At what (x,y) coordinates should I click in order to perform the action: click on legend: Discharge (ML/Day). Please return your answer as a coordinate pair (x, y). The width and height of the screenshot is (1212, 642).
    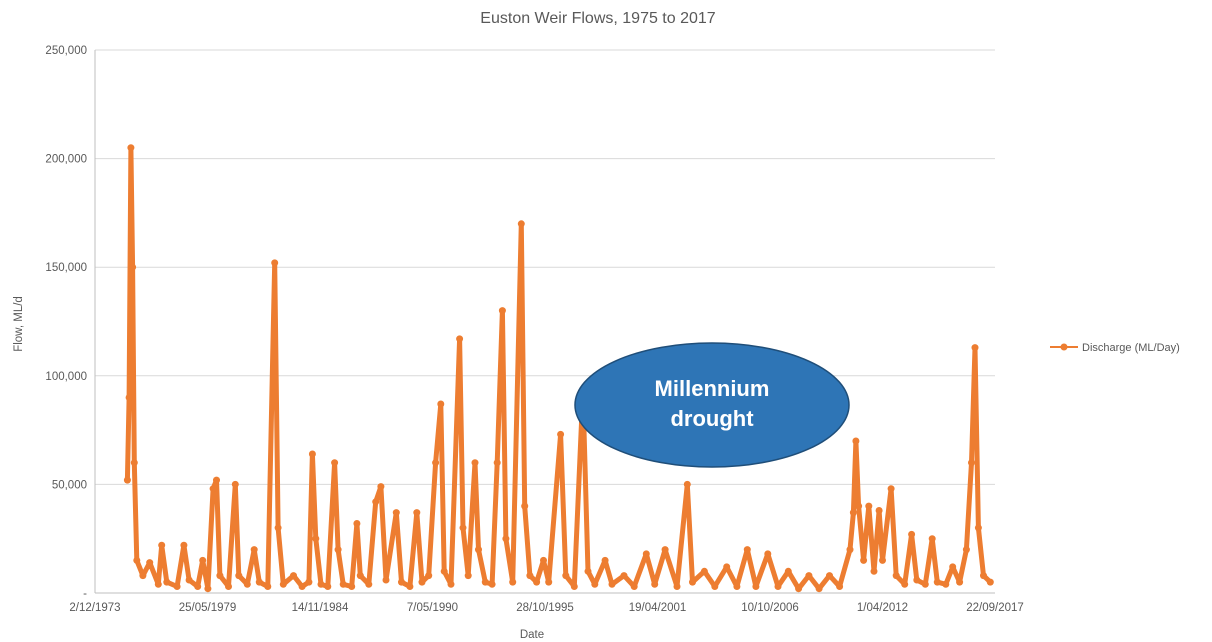
    Looking at the image, I should click on (1115, 348).